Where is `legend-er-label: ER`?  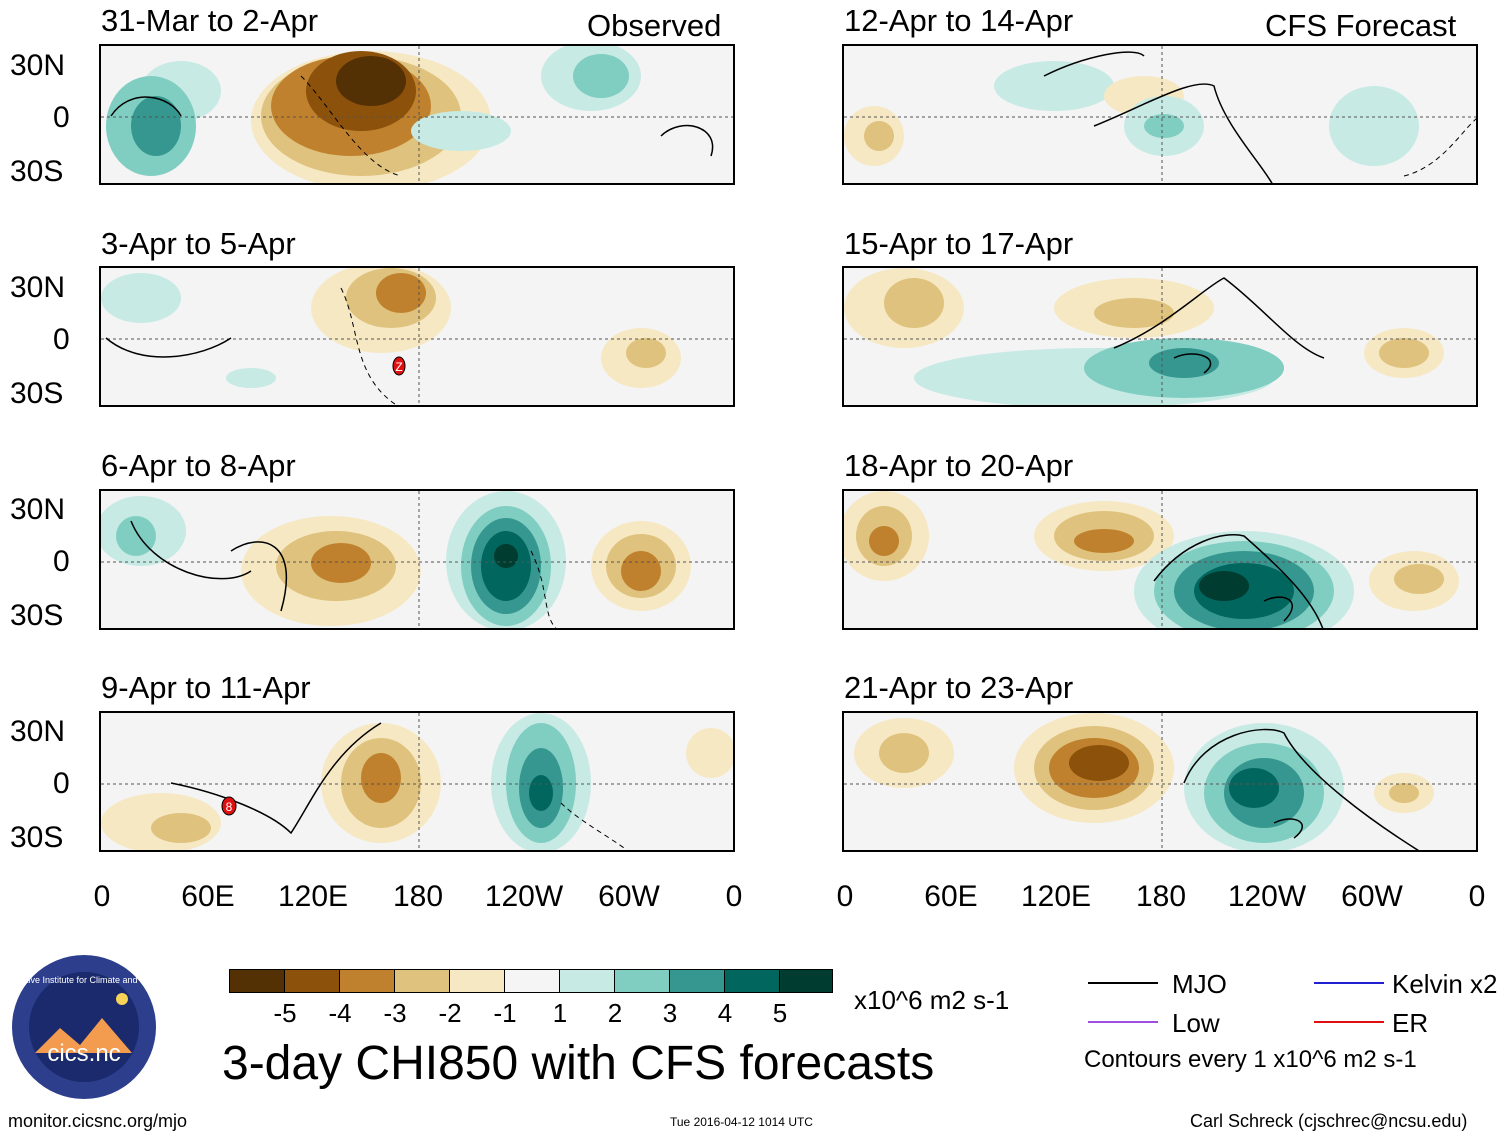
legend-er-label: ER is located at coordinates (1410, 1023).